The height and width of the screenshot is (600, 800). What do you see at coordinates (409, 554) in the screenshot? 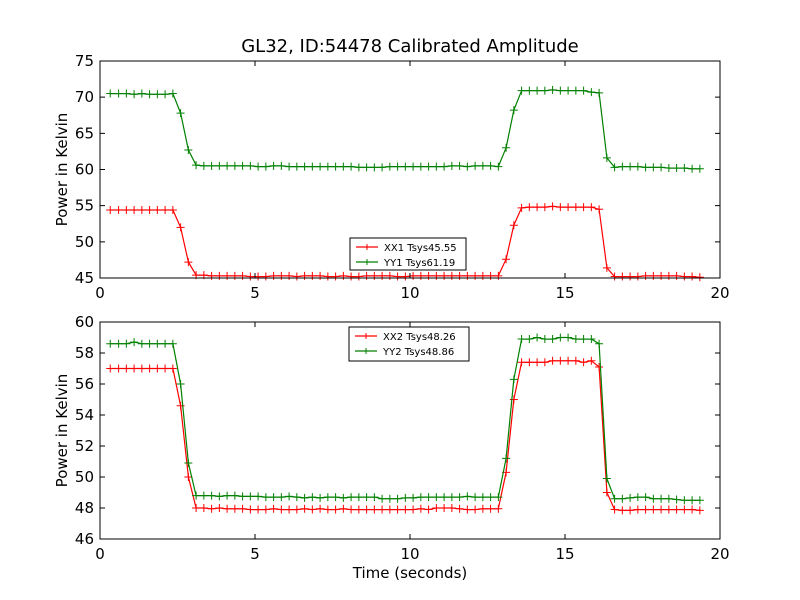
I see `x-tick-label: 10` at bounding box center [409, 554].